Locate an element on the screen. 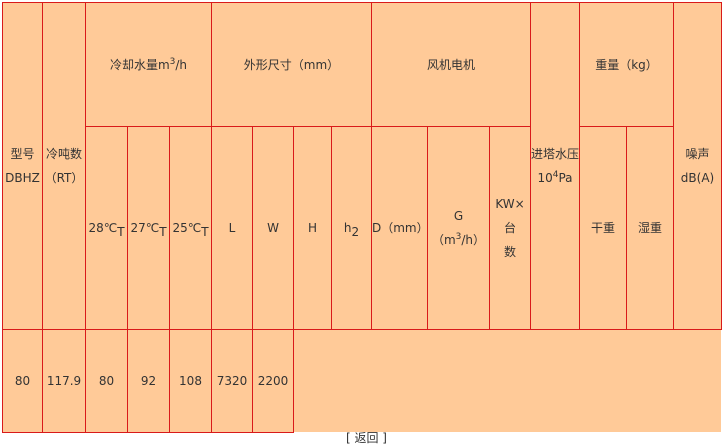  header-motor-power: KW×台数 is located at coordinates (510, 228).